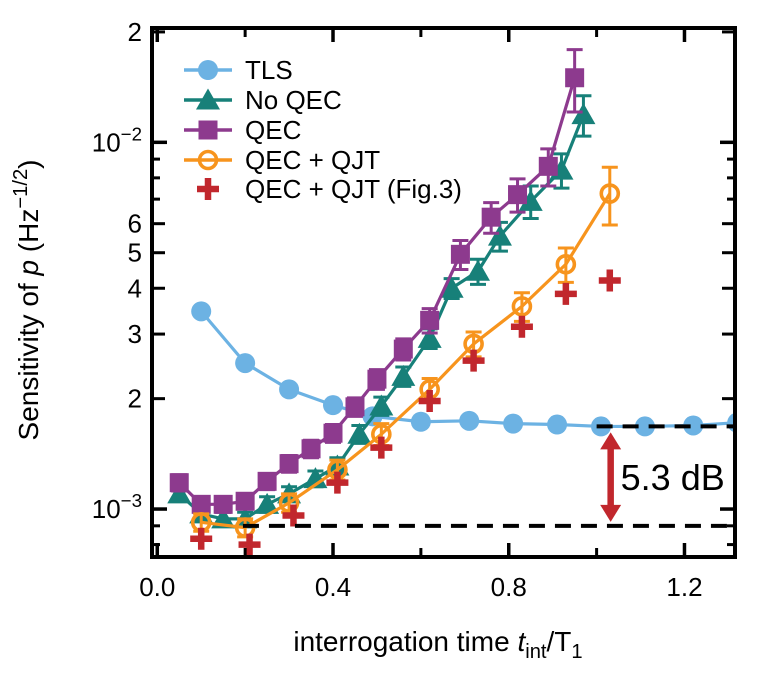 Image resolution: width=770 pixels, height=682 pixels. I want to click on y-tick-label: 6, so click(135, 224).